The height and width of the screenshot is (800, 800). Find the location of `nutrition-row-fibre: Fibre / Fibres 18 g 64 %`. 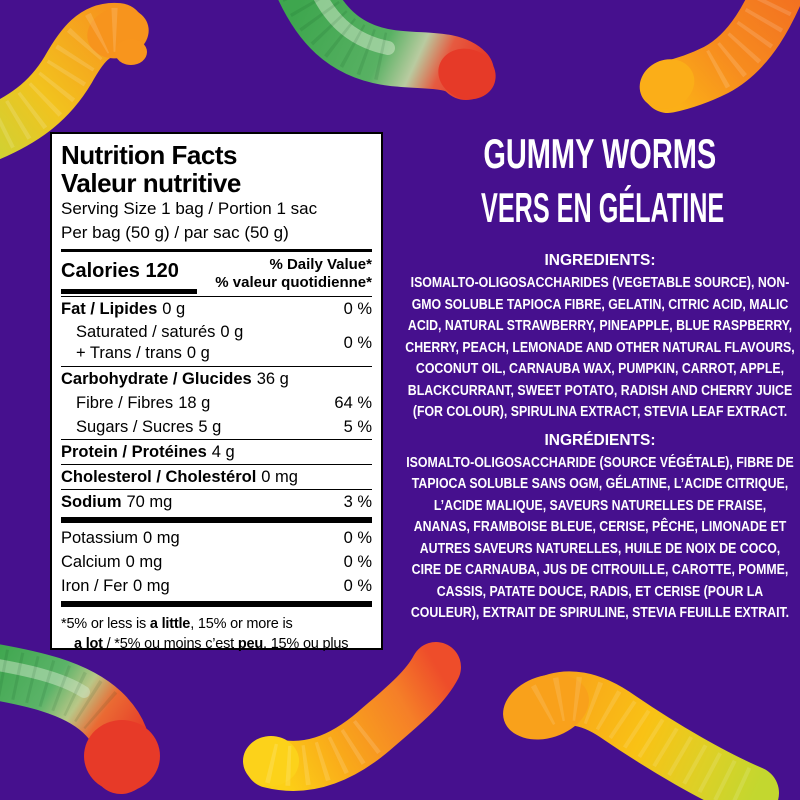

nutrition-row-fibre: Fibre / Fibres 18 g 64 % is located at coordinates (224, 403).